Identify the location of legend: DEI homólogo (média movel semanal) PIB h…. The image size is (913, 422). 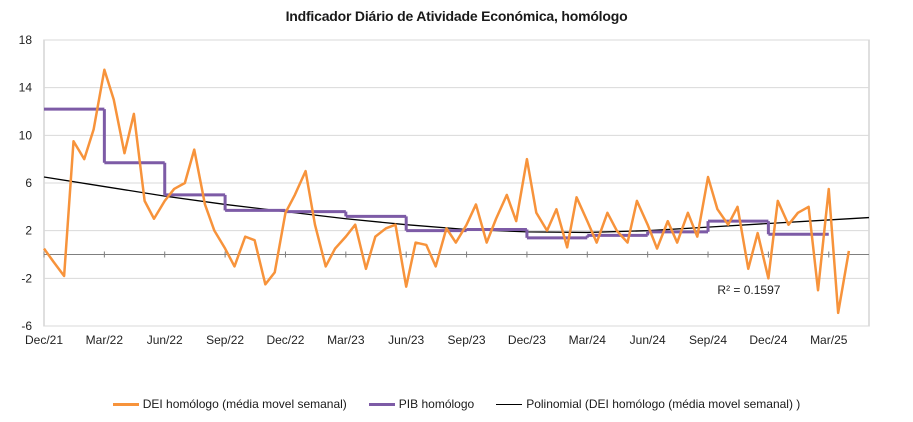
(456, 404).